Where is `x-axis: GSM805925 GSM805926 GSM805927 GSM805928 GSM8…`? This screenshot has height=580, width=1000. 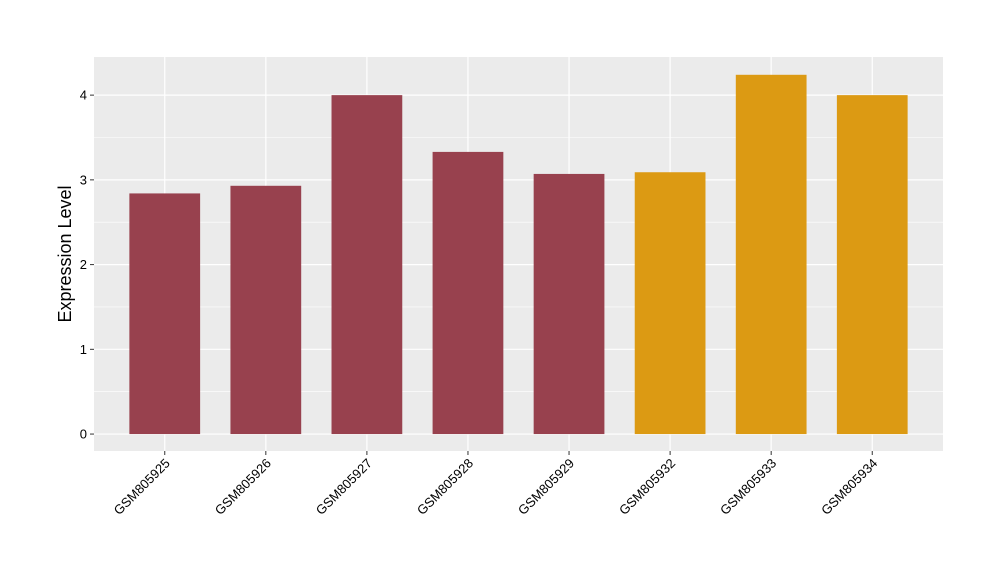
x-axis: GSM805925 GSM805926 GSM805927 GSM805928 GSM8… is located at coordinates (495, 484).